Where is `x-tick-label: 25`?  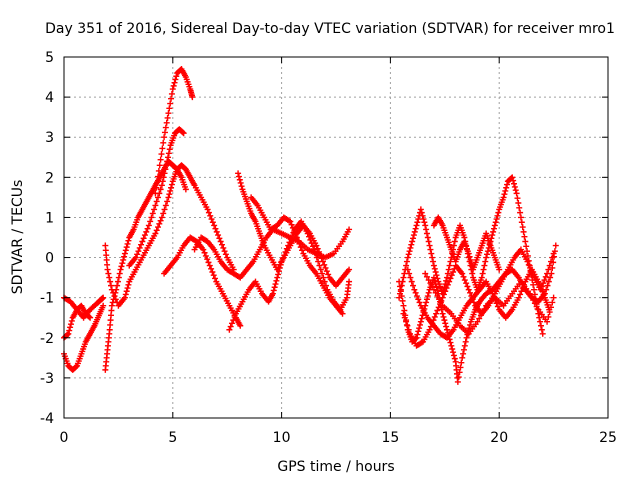
x-tick-label: 25 is located at coordinates (608, 438).